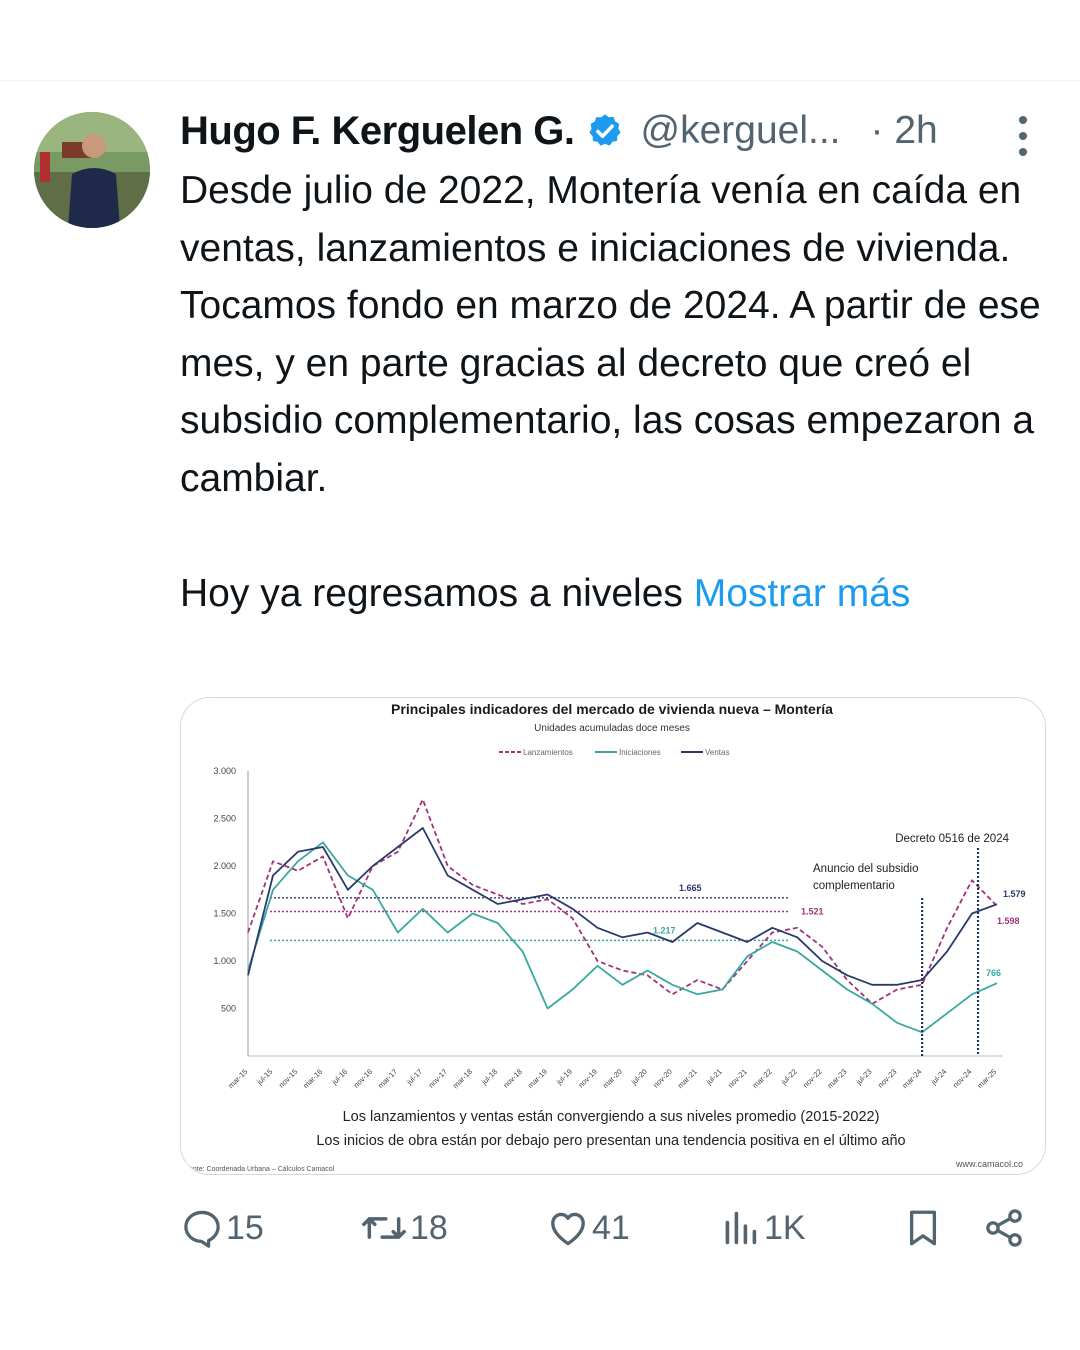 This screenshot has height=1350, width=1080. I want to click on avatar-photo, so click(92, 170).